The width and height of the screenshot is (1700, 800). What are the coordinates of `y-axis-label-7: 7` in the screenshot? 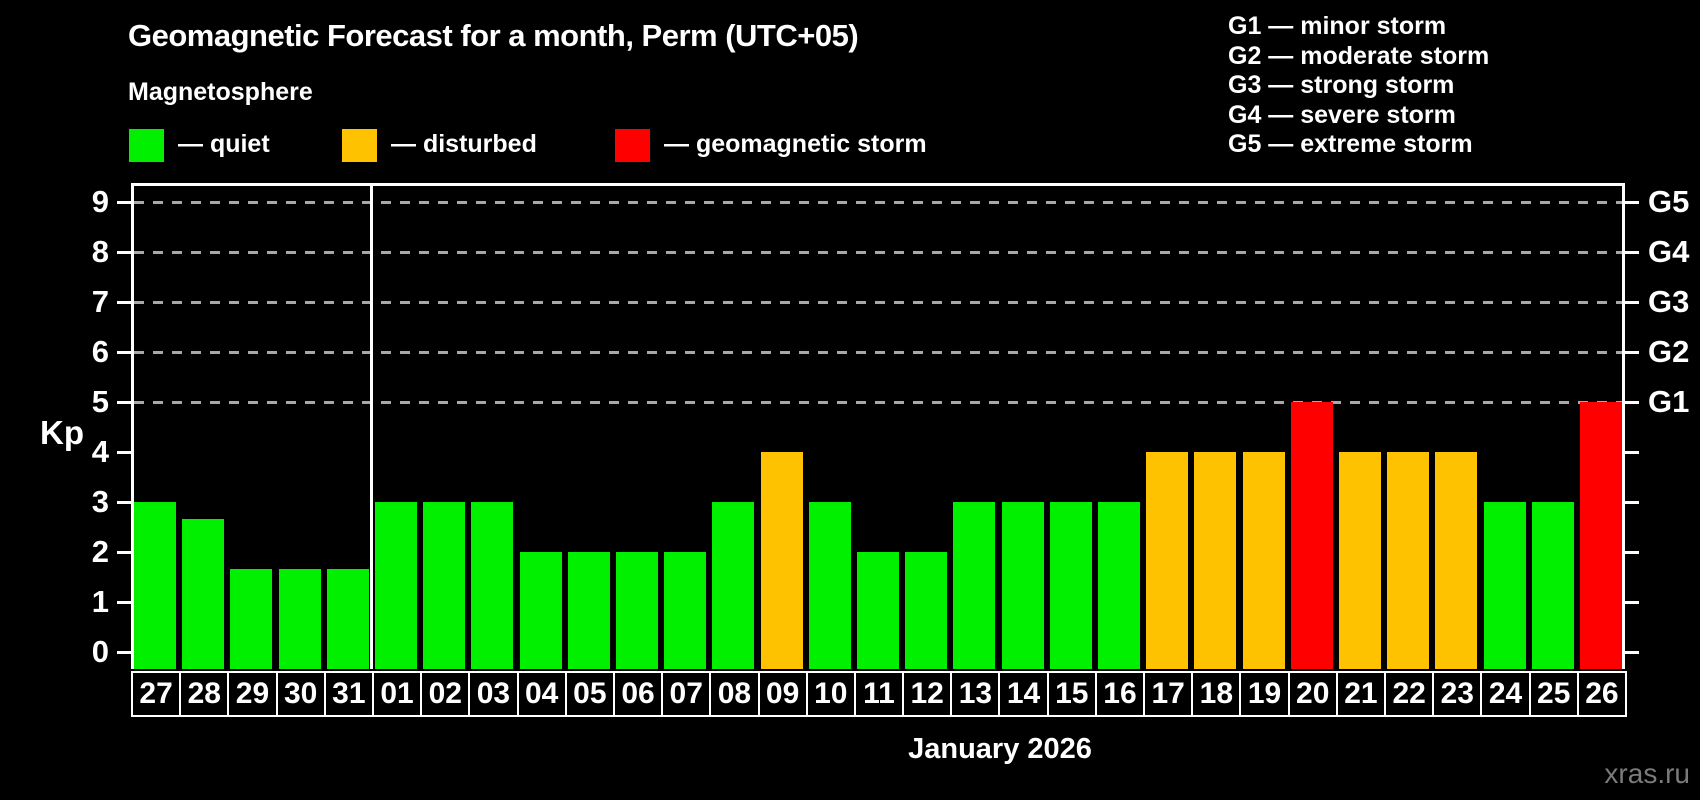 It's located at (100, 301).